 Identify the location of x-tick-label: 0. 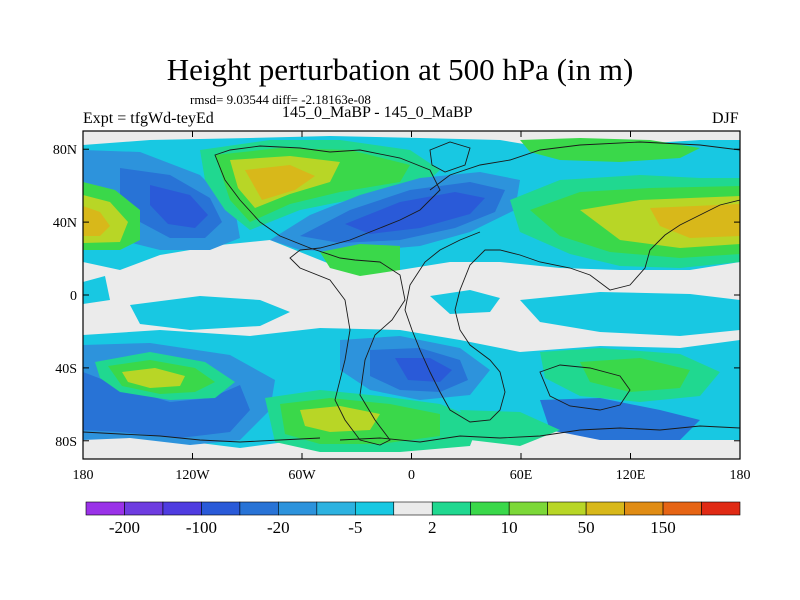
(411, 475).